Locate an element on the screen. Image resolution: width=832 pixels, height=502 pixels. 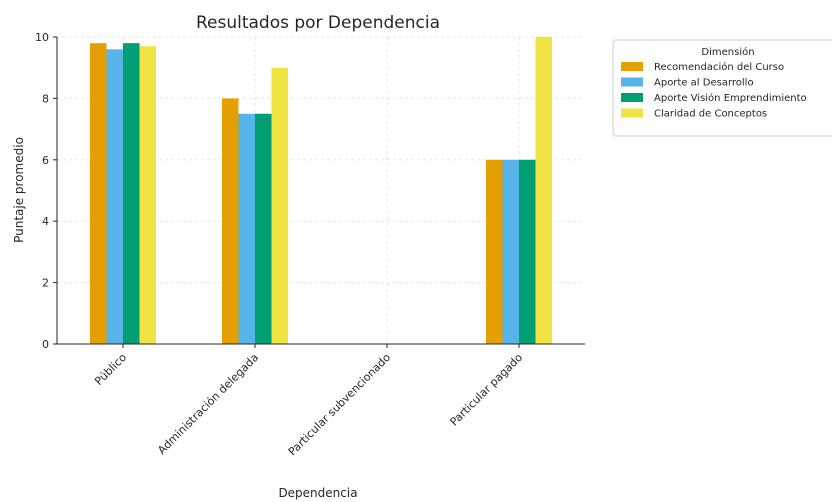
chart-title: Resultados por Dependencia is located at coordinates (318, 23).